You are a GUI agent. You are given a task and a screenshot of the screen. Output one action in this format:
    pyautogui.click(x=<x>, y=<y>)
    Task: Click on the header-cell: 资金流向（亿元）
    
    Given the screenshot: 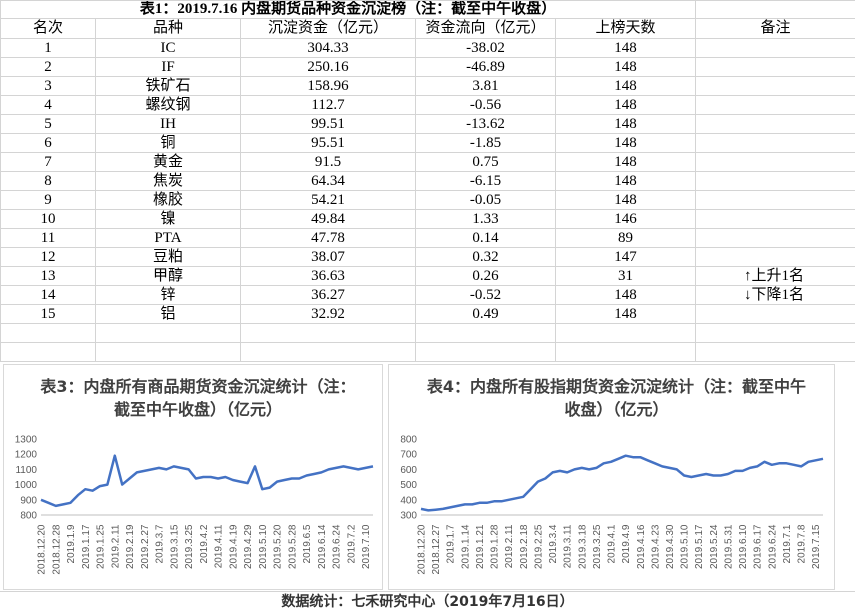 What is the action you would take?
    pyautogui.click(x=486, y=29)
    